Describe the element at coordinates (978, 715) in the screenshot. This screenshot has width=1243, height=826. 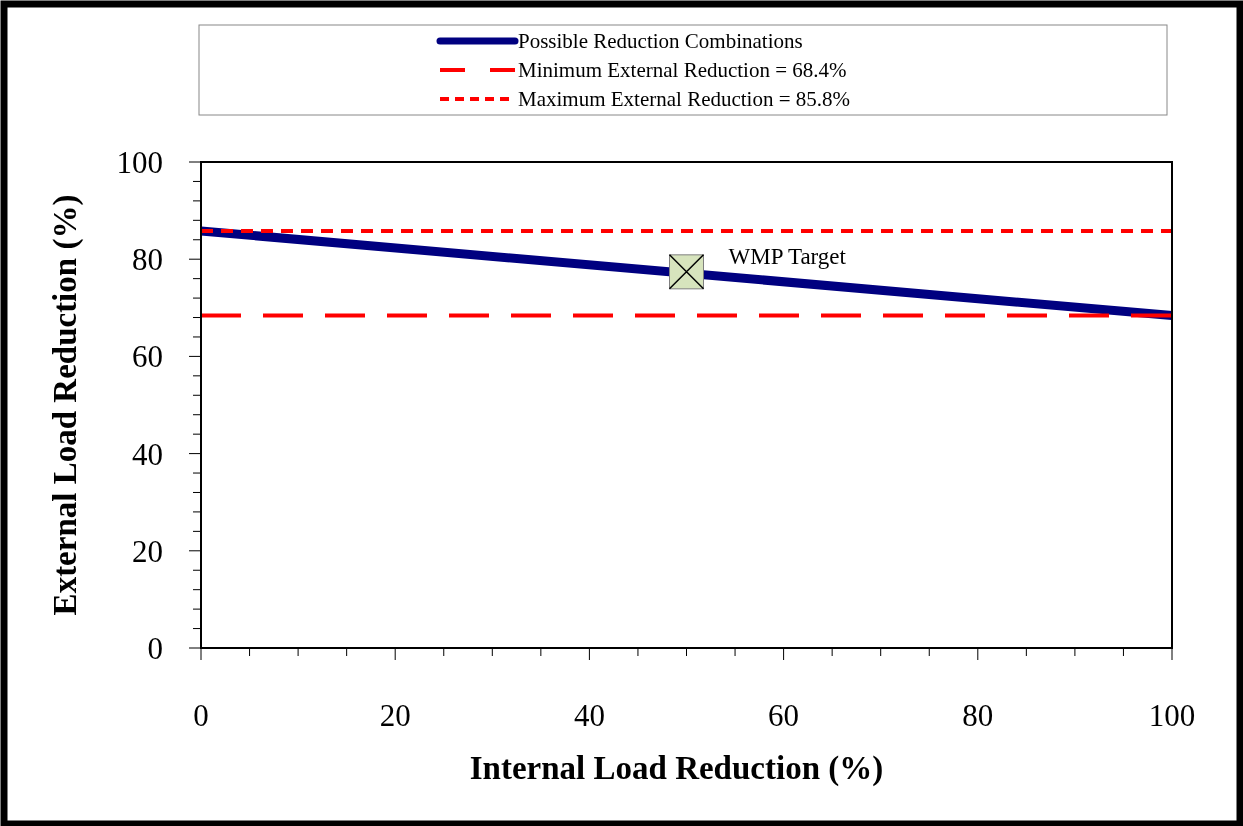
I see `x-tick-label: 80` at that location.